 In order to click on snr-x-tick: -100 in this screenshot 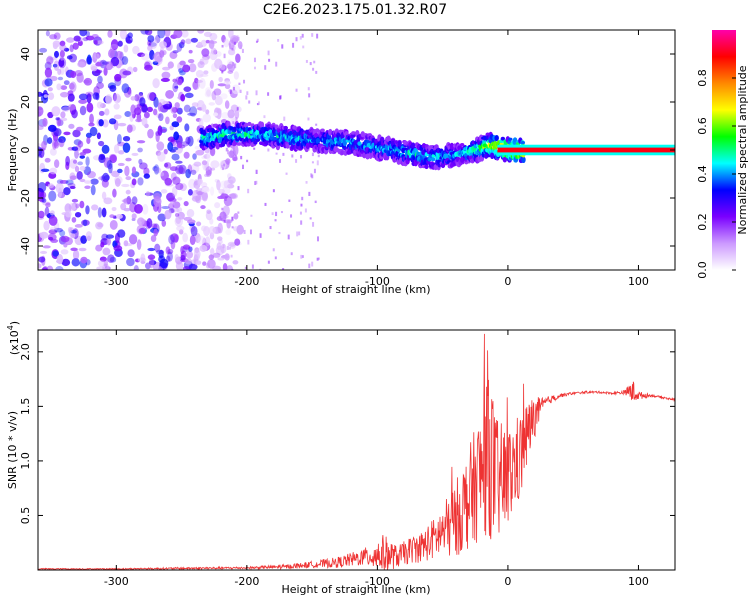, I will do `click(377, 459)`.